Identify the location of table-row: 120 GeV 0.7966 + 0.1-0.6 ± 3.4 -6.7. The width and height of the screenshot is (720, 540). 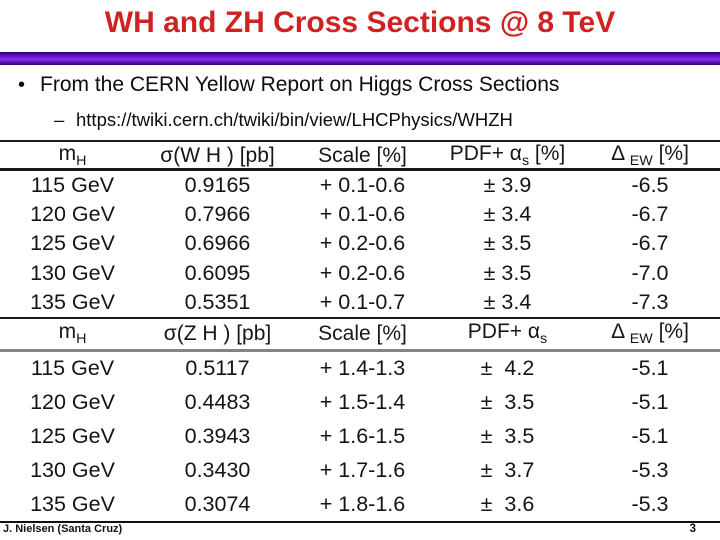
(360, 214).